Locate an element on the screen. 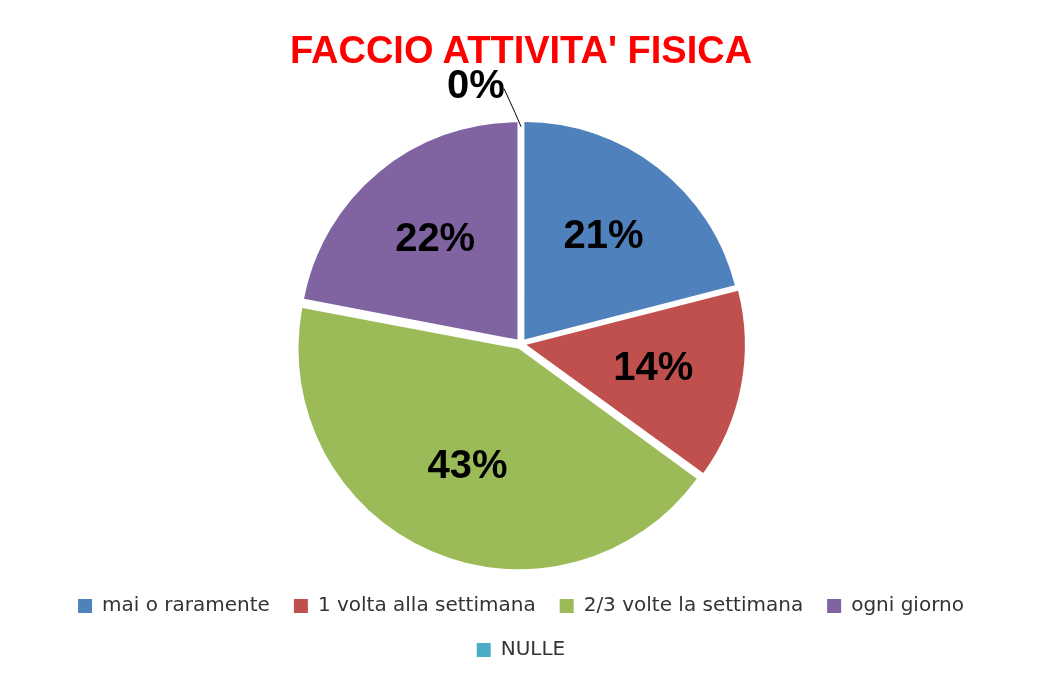  data-label: 43% is located at coordinates (467, 464).